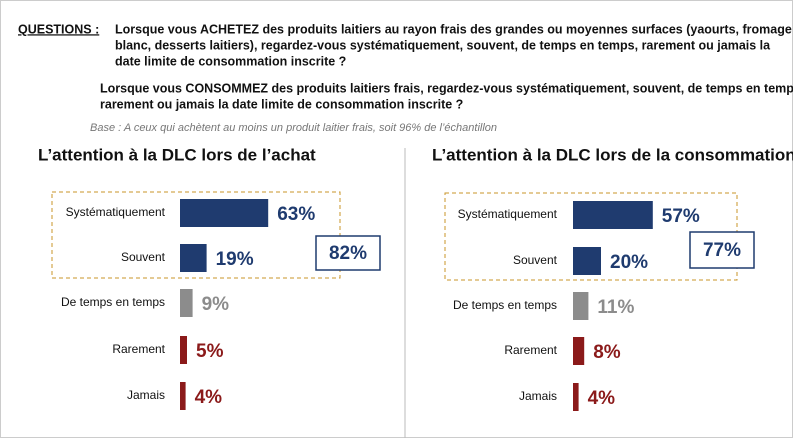 The width and height of the screenshot is (793, 438). Describe the element at coordinates (681, 216) in the screenshot. I see `value-label: 57%` at that location.